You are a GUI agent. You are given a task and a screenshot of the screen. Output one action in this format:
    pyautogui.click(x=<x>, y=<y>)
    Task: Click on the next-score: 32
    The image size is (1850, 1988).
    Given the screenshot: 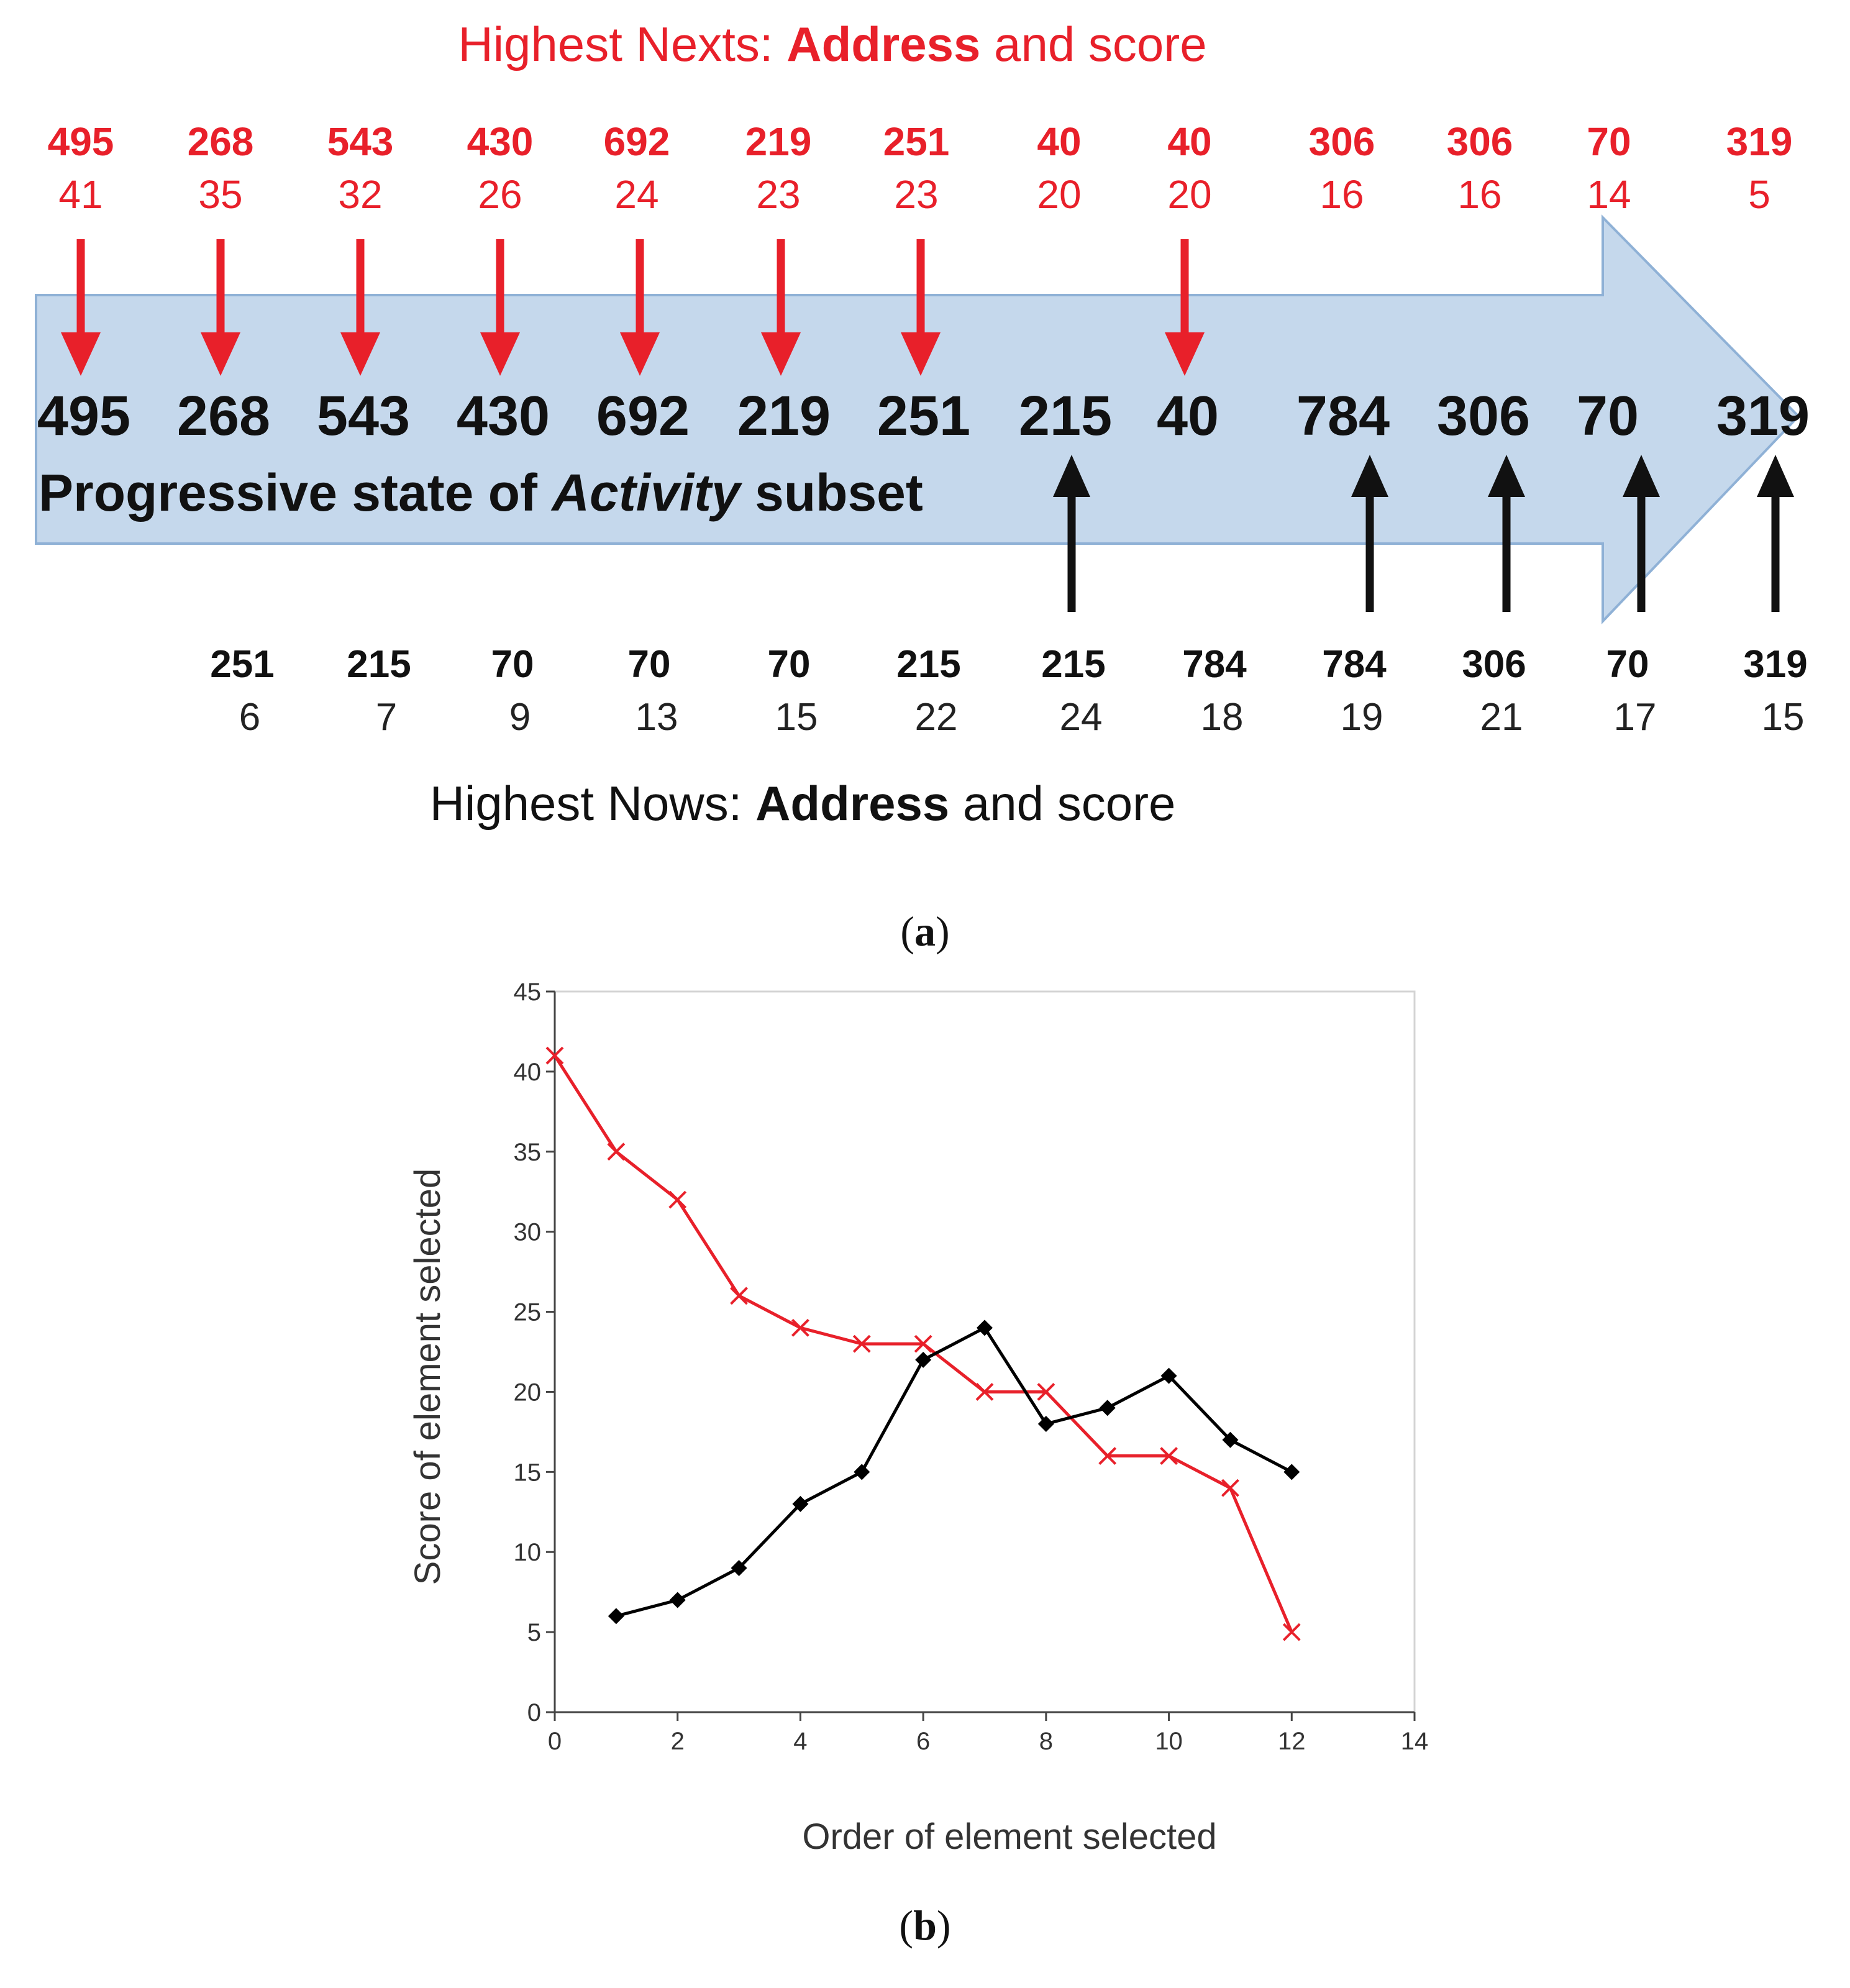 What is the action you would take?
    pyautogui.click(x=360, y=194)
    